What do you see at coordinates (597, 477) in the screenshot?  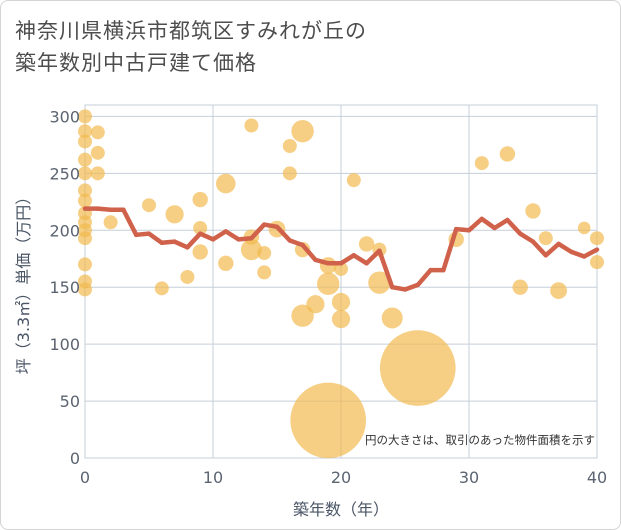 I see `x-tick-label: 40` at bounding box center [597, 477].